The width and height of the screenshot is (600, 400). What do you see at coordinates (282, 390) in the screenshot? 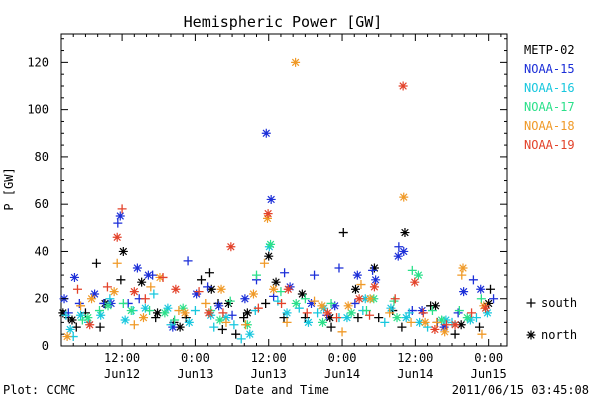
I see `x-axis-label: Date and Time` at bounding box center [282, 390].